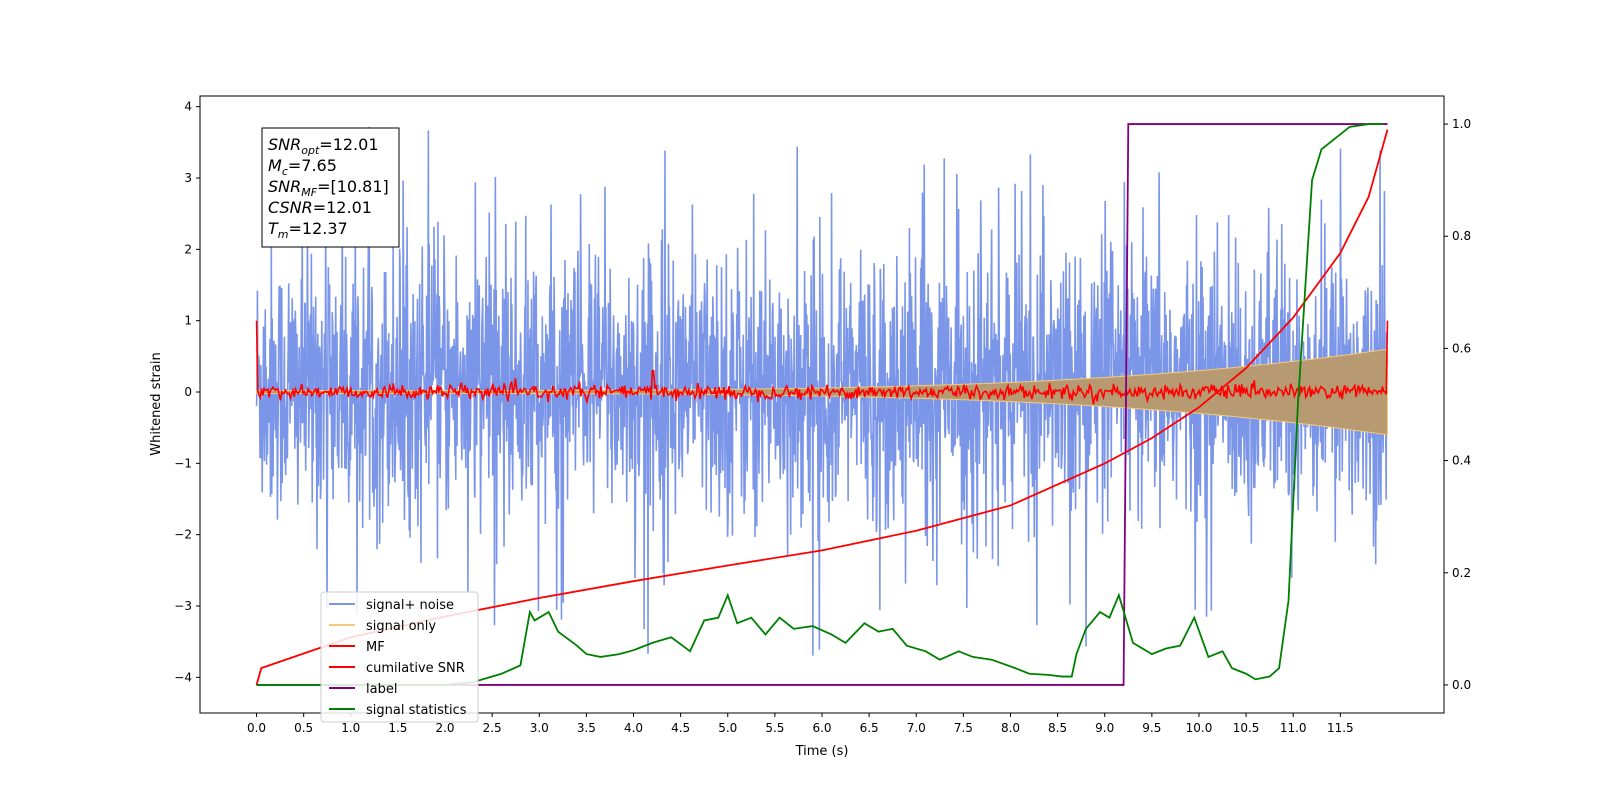 The image size is (1600, 800). I want to click on legend-label: signal statistics, so click(416, 710).